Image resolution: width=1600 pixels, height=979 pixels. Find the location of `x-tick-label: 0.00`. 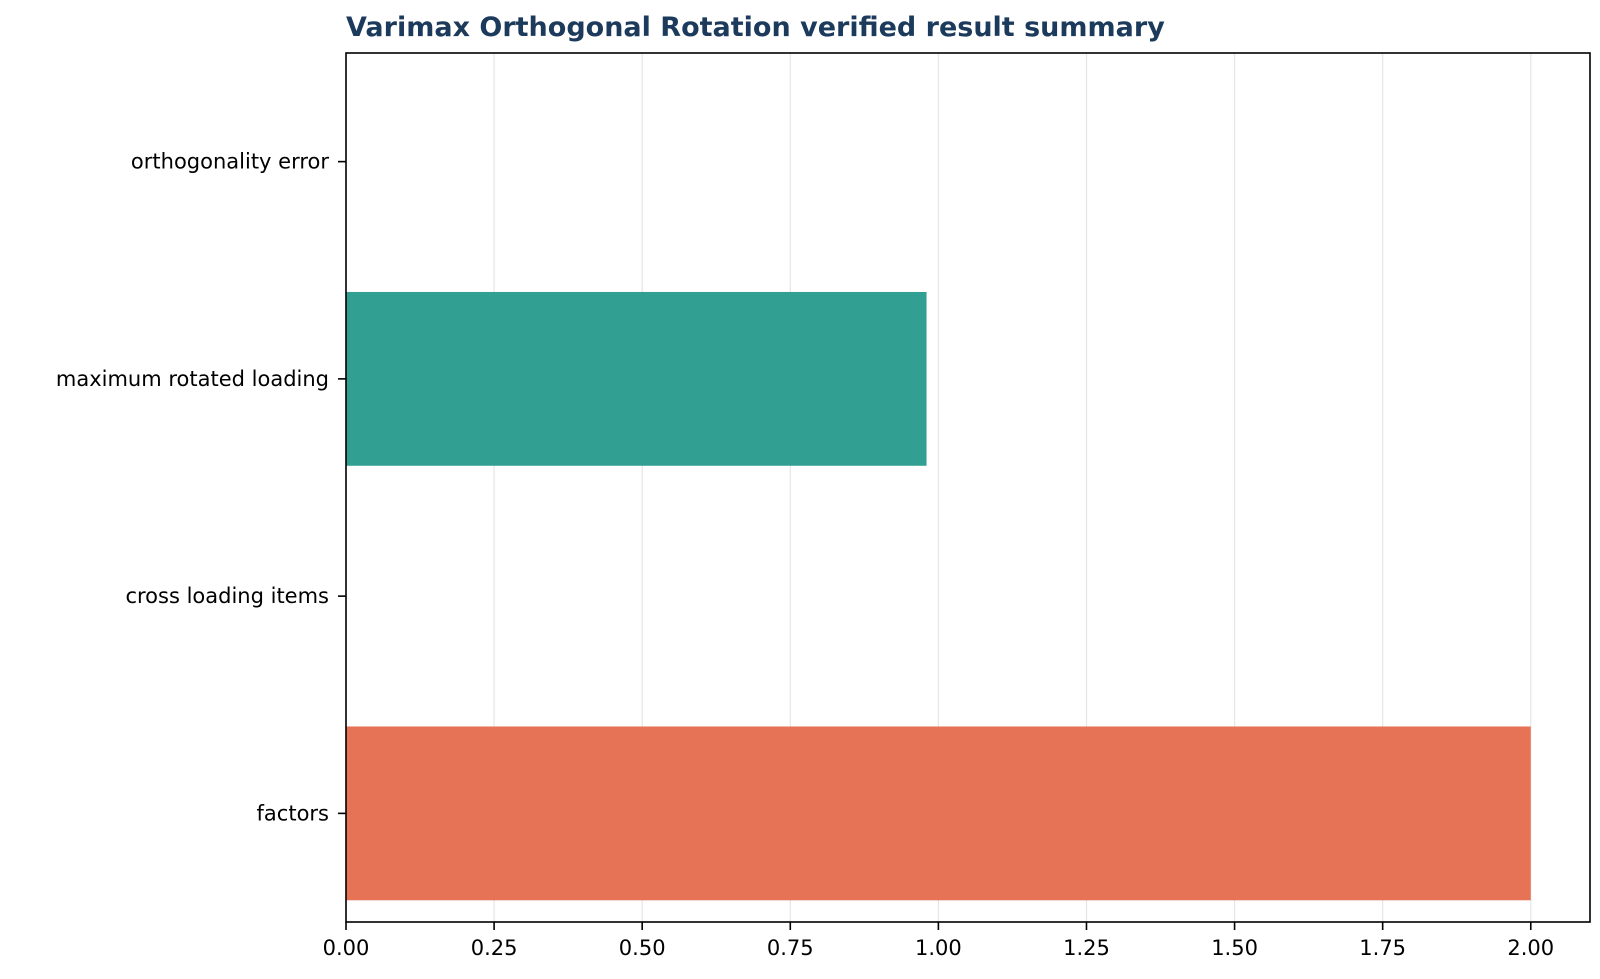

x-tick-label: 0.00 is located at coordinates (346, 948).